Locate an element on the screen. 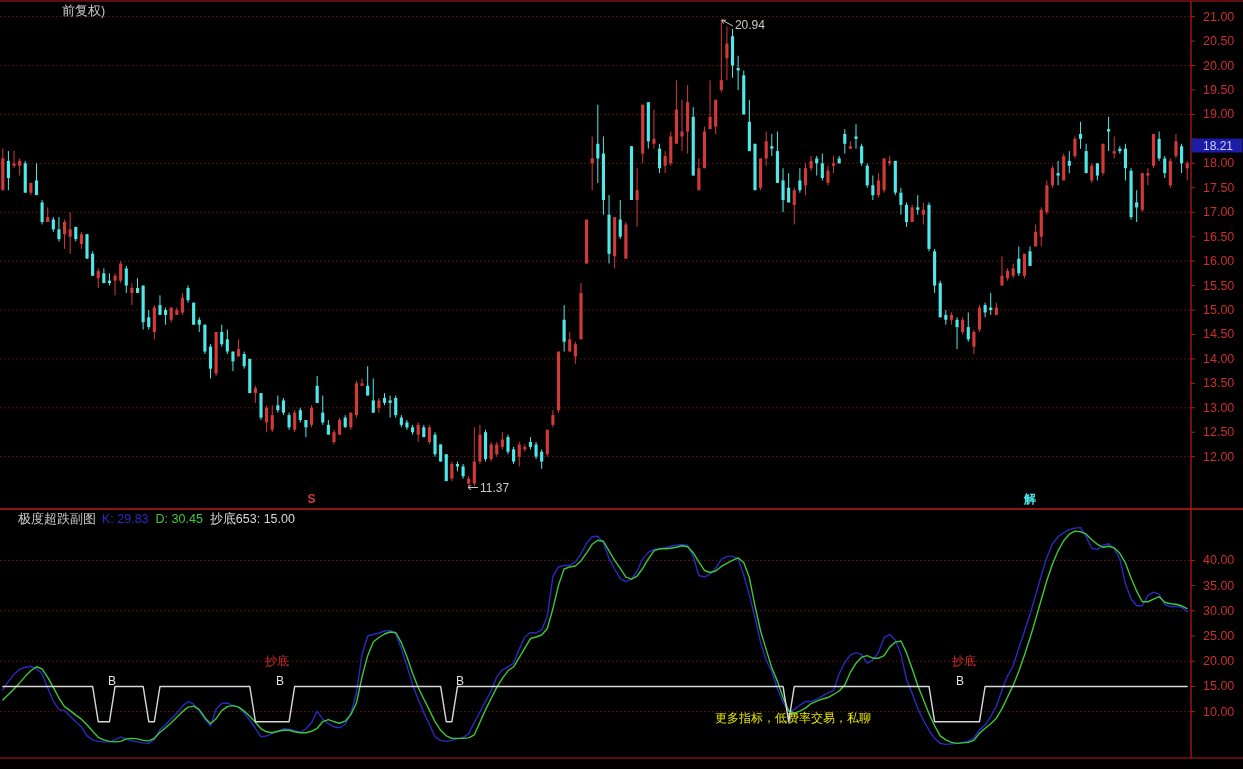 This screenshot has height=769, width=1243. y-tick-label: 17.00 is located at coordinates (1219, 212).